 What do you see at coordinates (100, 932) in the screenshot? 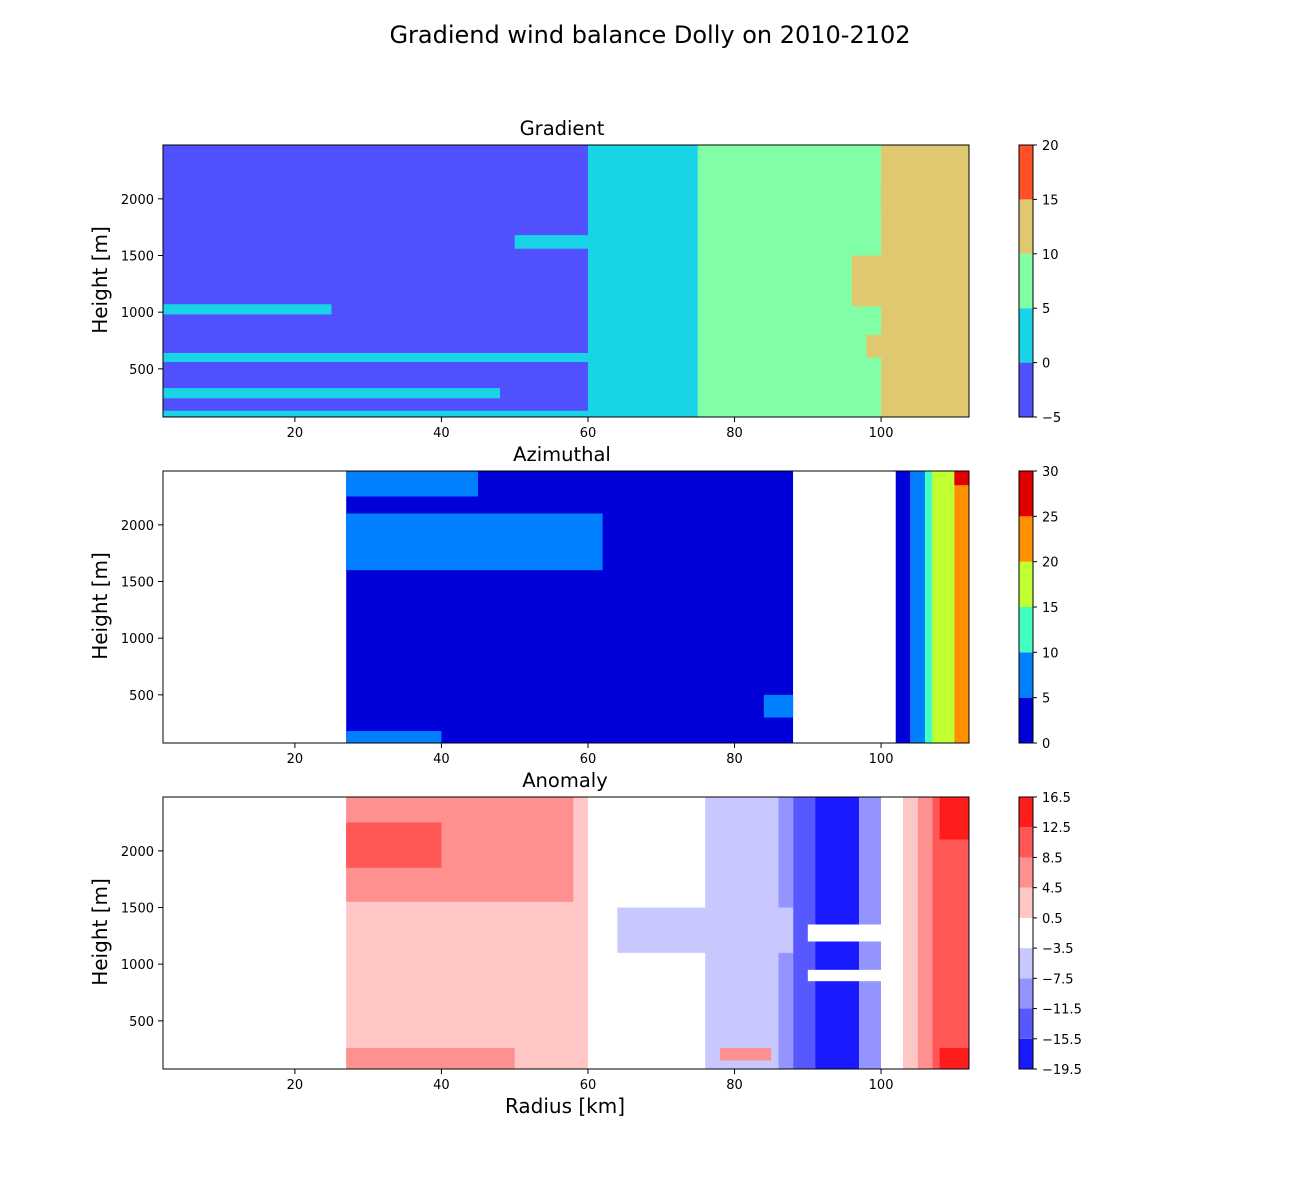
I see `y-axis-label-anomaly: Height [m]` at bounding box center [100, 932].